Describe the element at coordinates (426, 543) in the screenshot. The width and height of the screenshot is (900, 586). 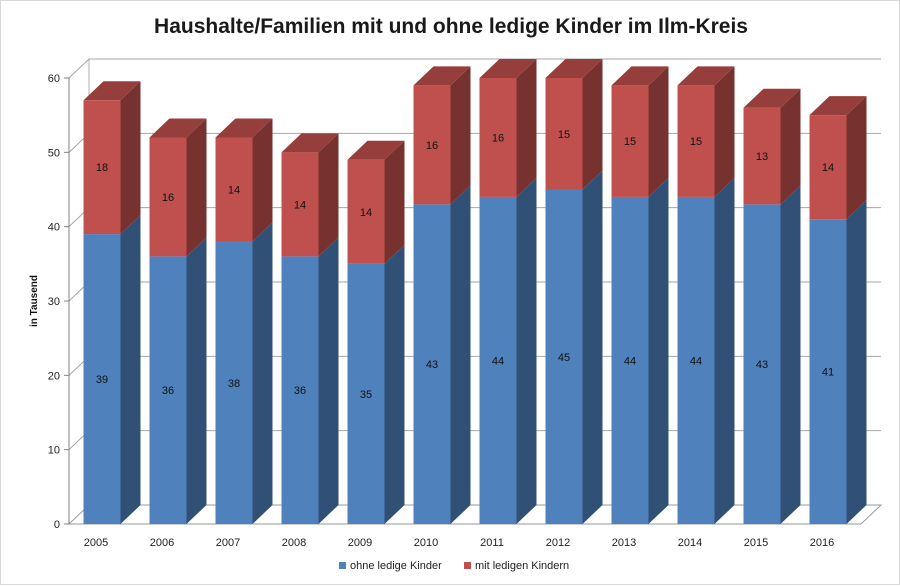
I see `x-tick-label: 2010` at that location.